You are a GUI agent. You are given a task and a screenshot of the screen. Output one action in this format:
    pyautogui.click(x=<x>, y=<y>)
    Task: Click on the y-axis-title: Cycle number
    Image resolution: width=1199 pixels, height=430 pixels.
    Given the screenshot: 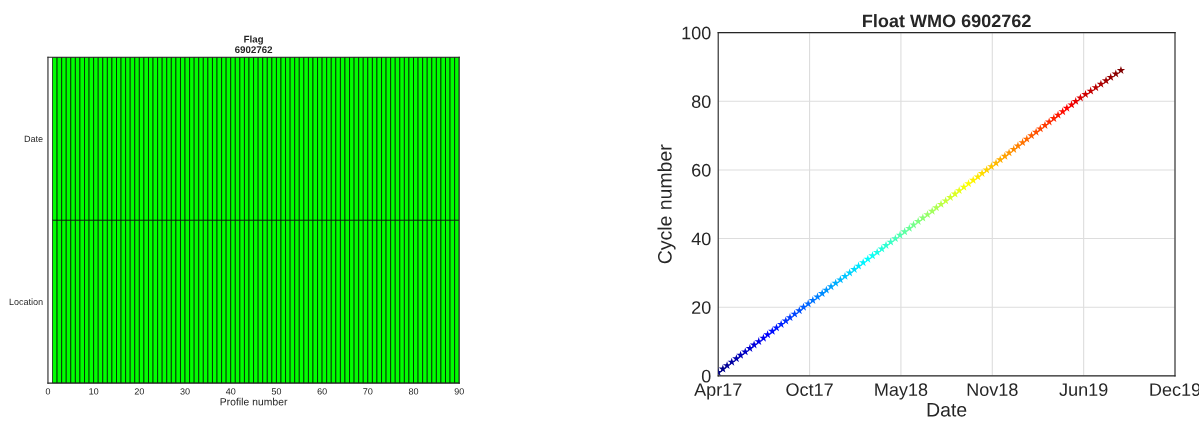 What is the action you would take?
    pyautogui.click(x=666, y=204)
    